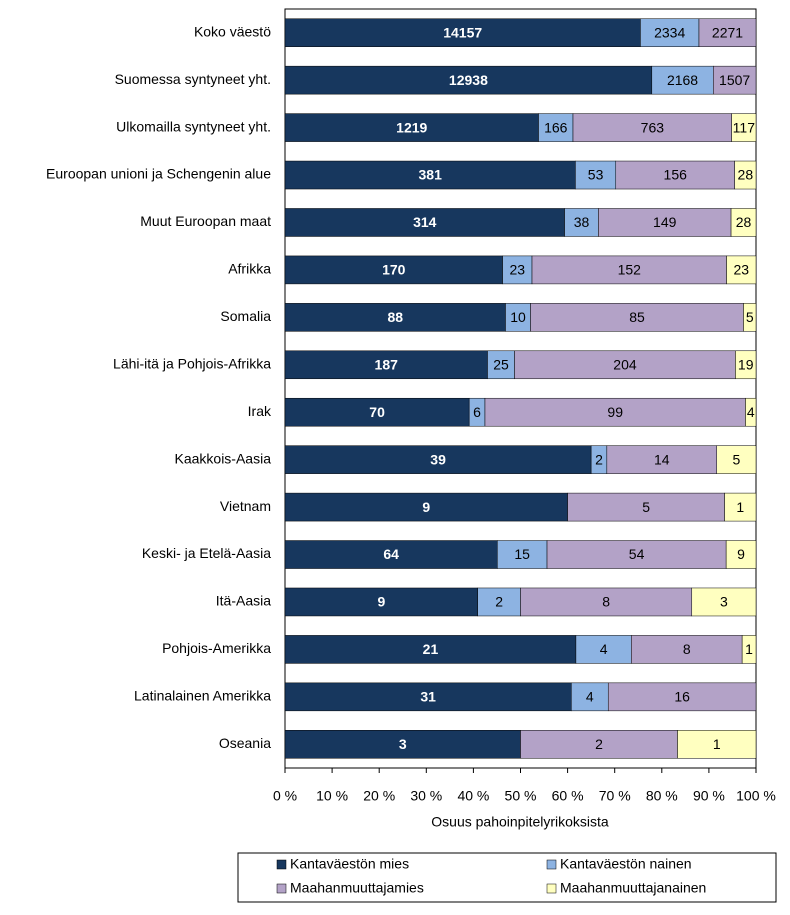 This screenshot has width=790, height=915. I want to click on data-label: 14, so click(662, 459).